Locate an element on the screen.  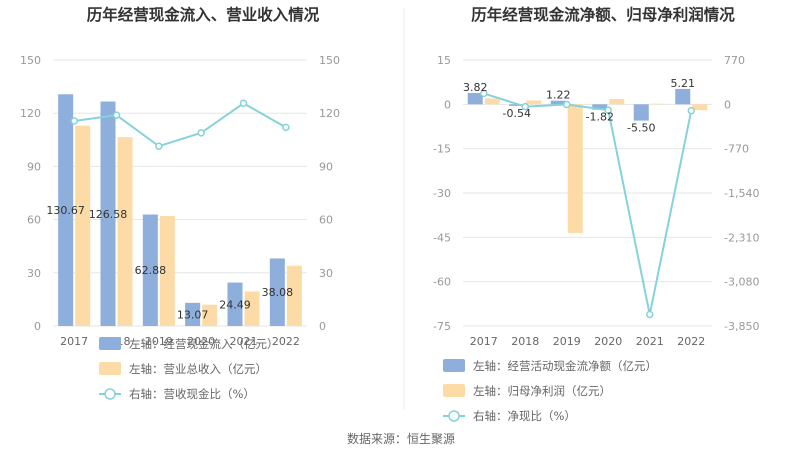
data-label: 5.21 is located at coordinates (683, 83).